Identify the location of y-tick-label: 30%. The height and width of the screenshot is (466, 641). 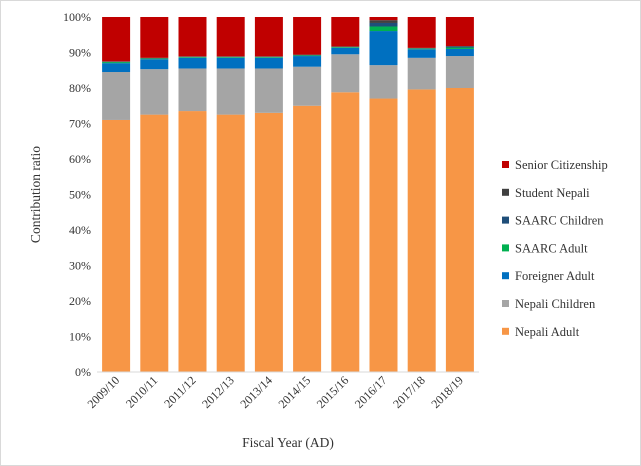
(80, 266).